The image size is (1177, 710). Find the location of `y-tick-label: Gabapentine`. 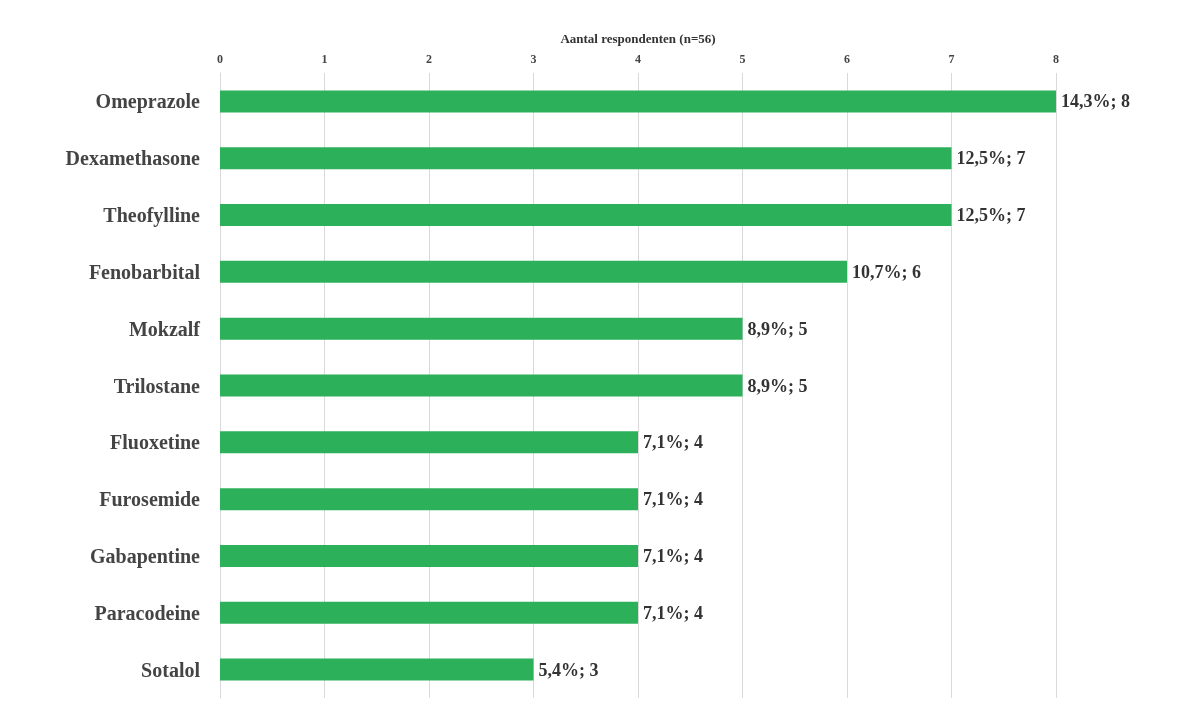

y-tick-label: Gabapentine is located at coordinates (145, 556).